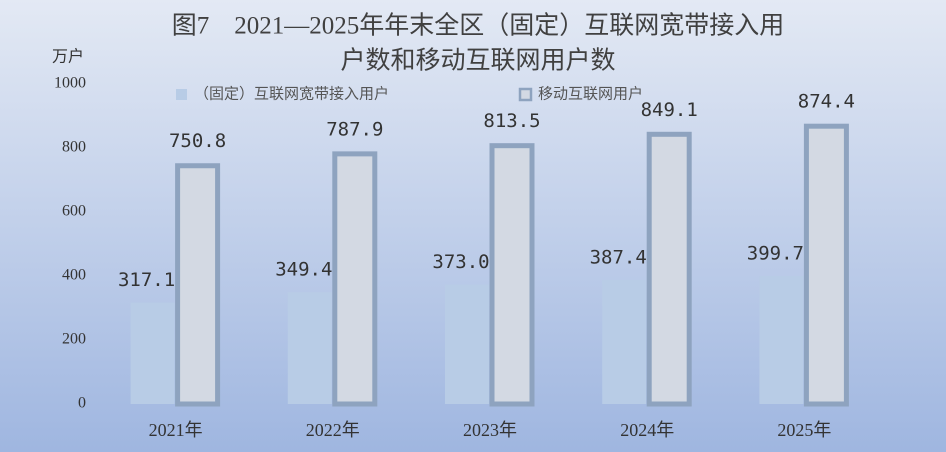 This screenshot has width=946, height=452. I want to click on y-tick-label: 600, so click(74, 211).